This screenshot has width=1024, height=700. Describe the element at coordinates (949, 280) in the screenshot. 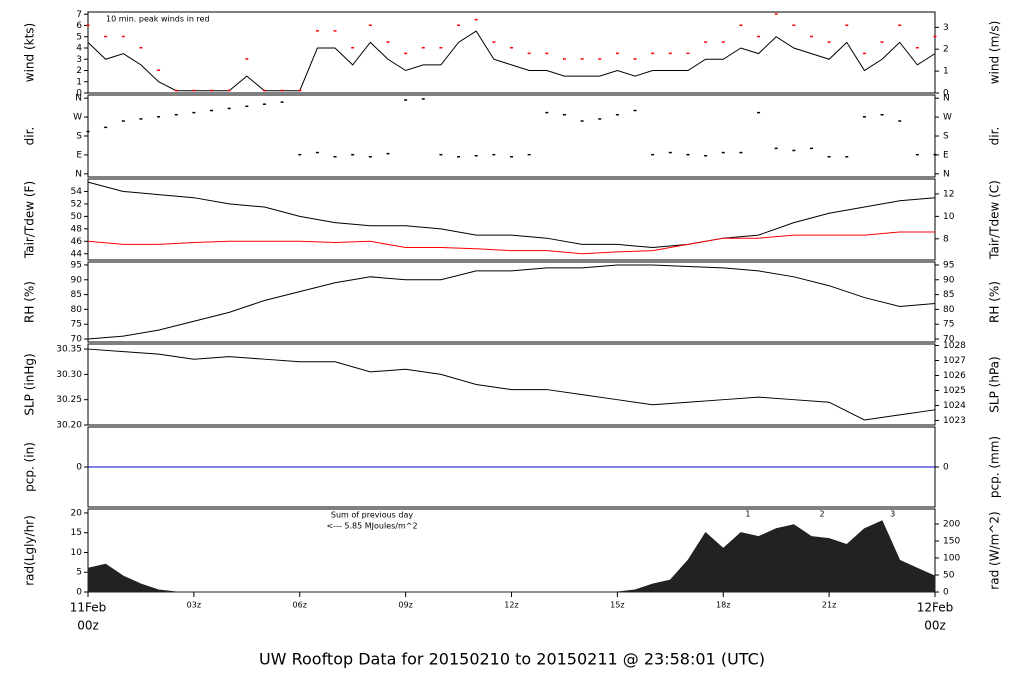

I see `y2-tick-label: 90` at that location.